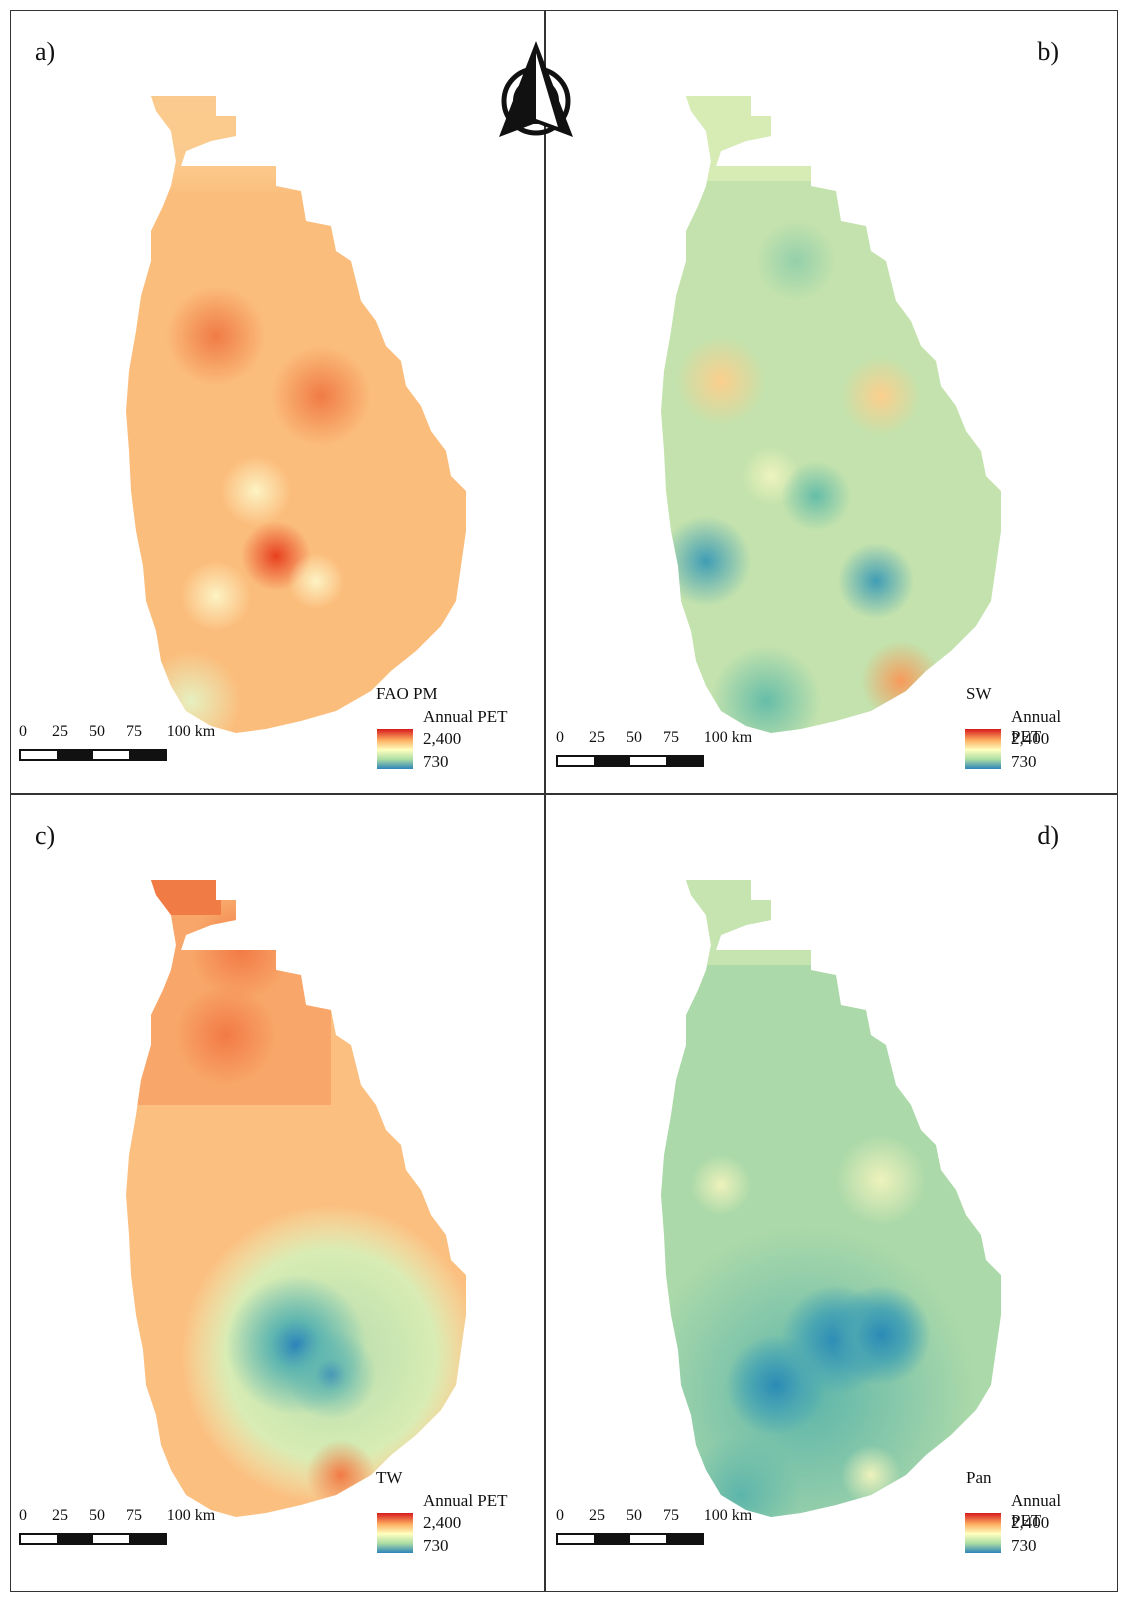  Describe the element at coordinates (536, 89) in the screenshot. I see `north-arrow-icon` at that location.